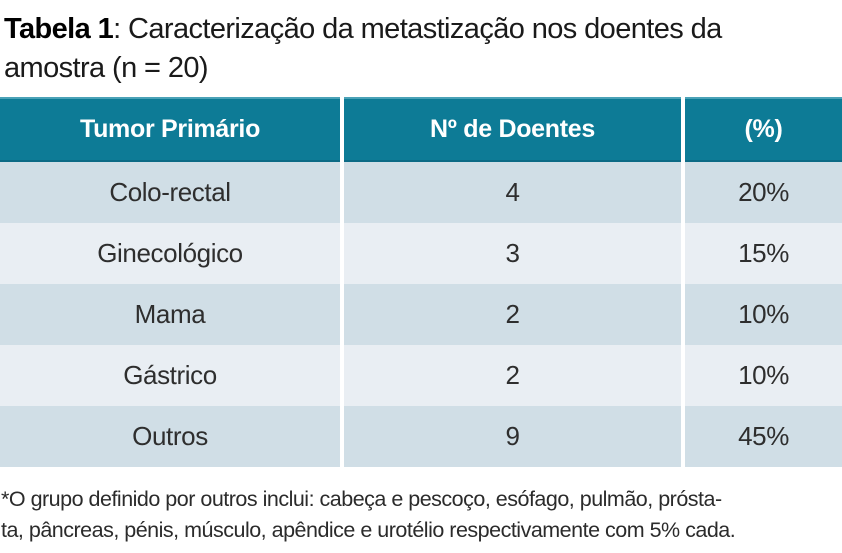 Image resolution: width=842 pixels, height=553 pixels. I want to click on table-row: Outros 9 45%, so click(421, 436).